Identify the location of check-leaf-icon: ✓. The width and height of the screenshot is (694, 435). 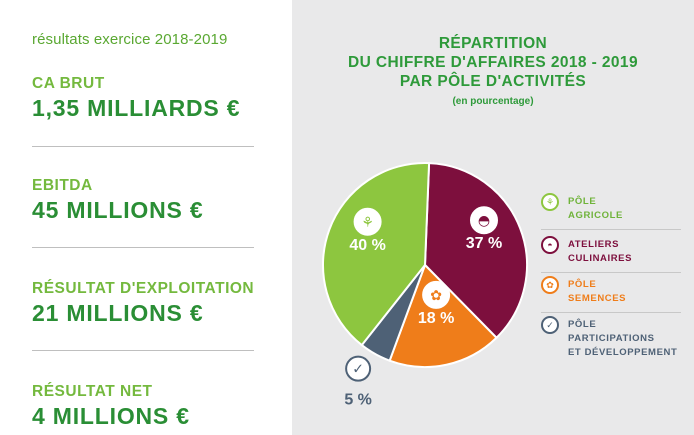
(550, 325).